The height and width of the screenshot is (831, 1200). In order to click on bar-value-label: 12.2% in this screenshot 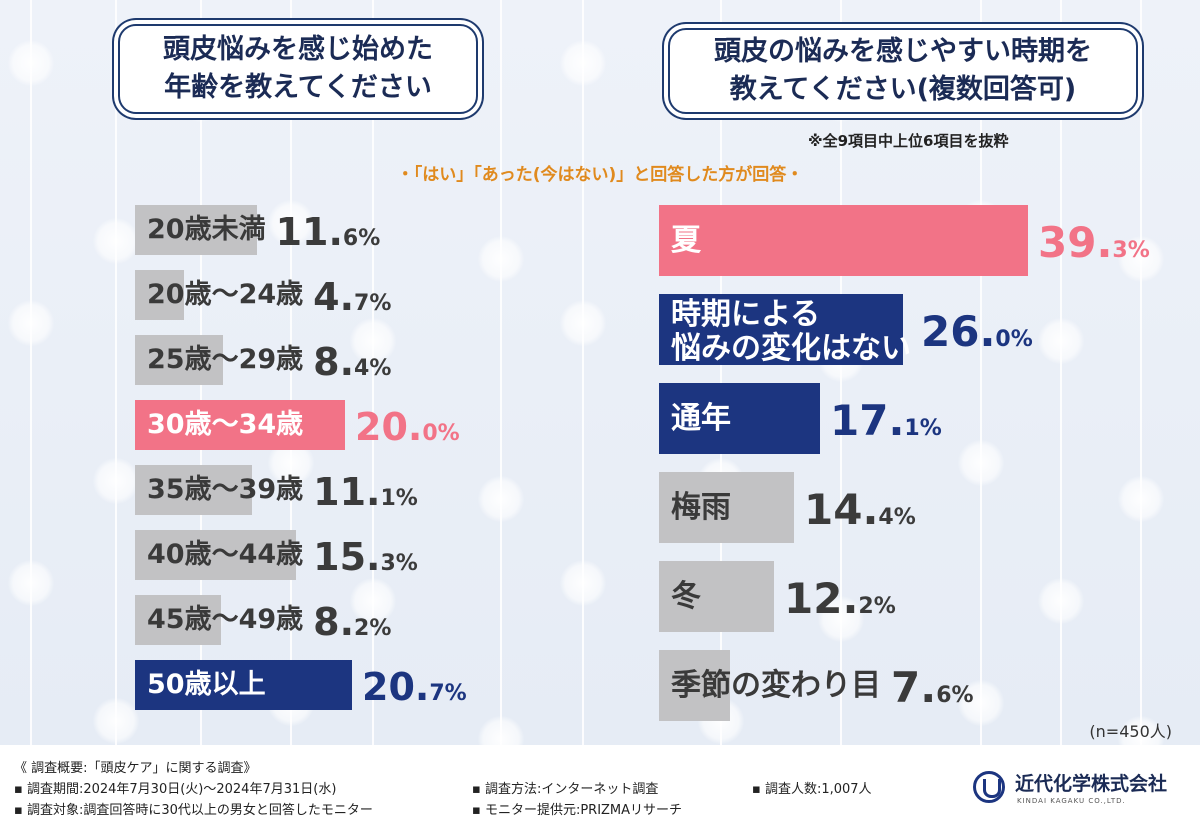, I will do `click(840, 596)`.